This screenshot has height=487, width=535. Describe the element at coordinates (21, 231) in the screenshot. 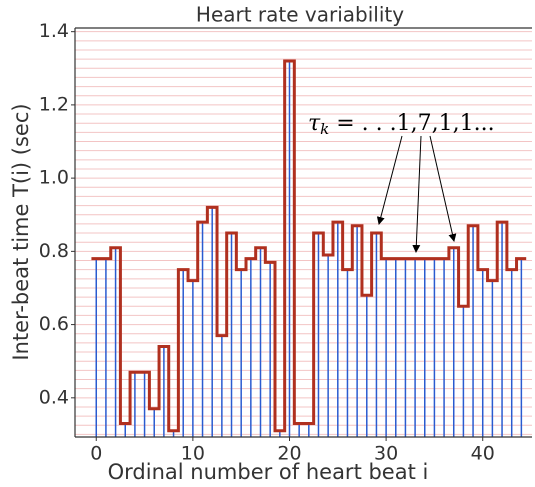

I see `y-axis-label: Inter-beat time T(i) (sec)` at that location.